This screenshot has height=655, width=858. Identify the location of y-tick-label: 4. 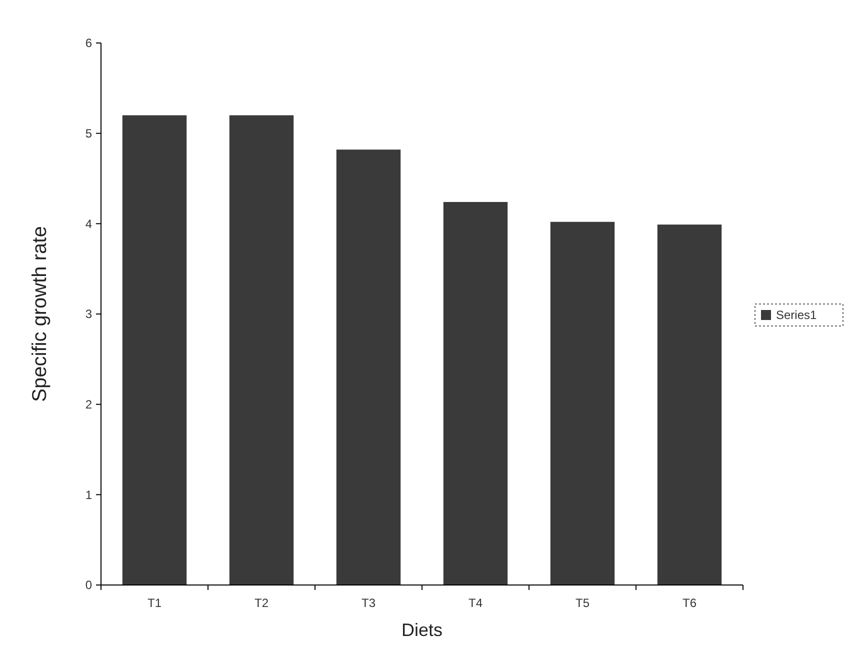
(88, 223).